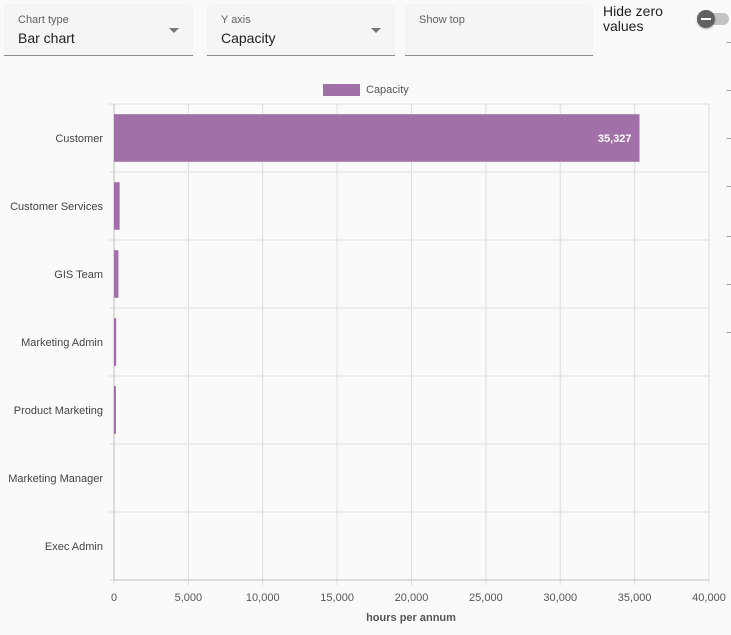 This screenshot has width=731, height=635. What do you see at coordinates (301, 30) in the screenshot?
I see `y-axis-select: Y axis Capacity` at bounding box center [301, 30].